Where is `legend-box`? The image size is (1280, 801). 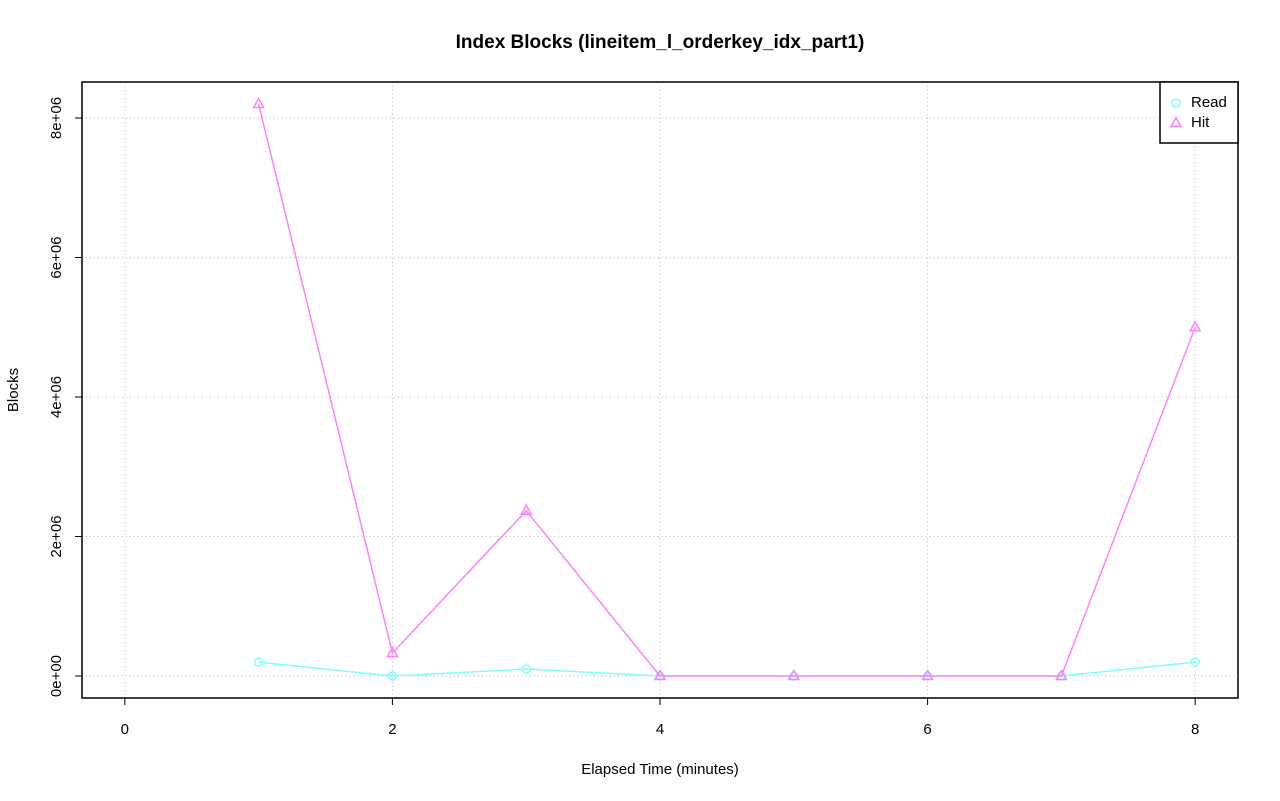 legend-box is located at coordinates (1199, 112).